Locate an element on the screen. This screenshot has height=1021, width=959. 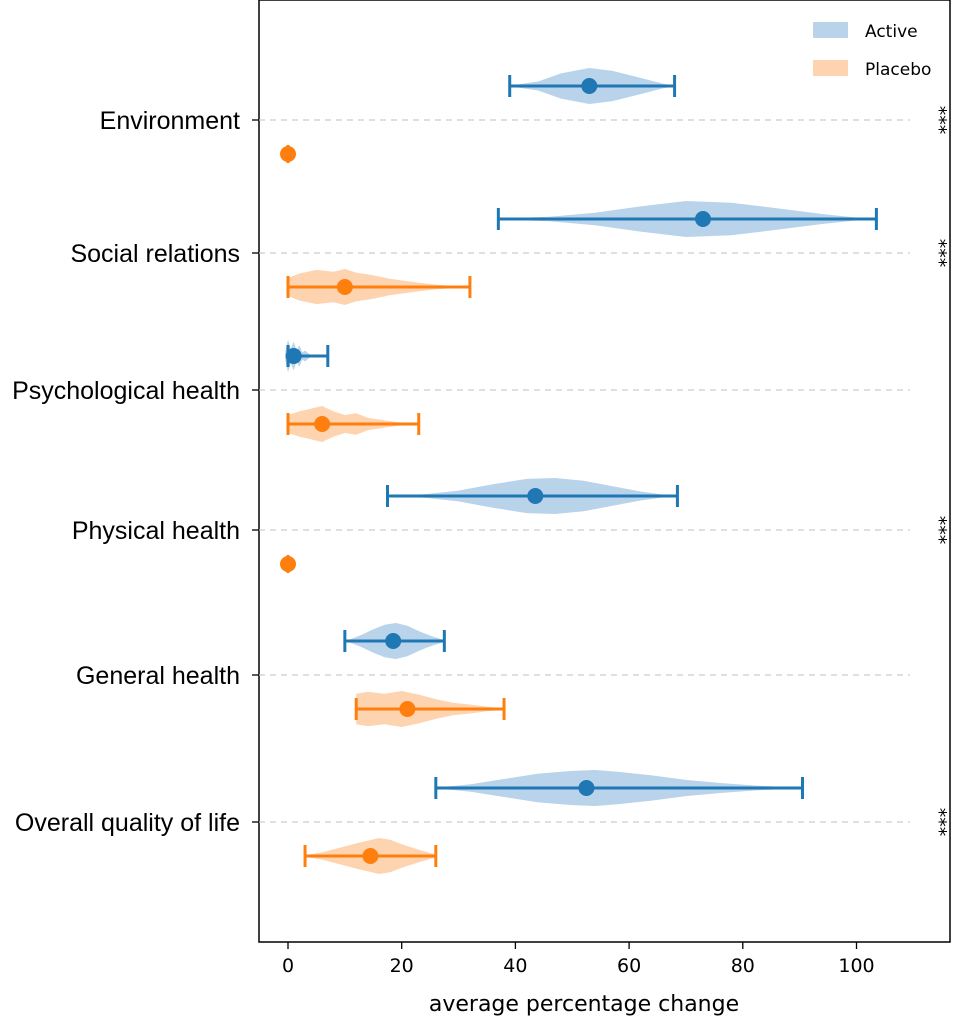
x-tick-label-0: 0 is located at coordinates (288, 966).